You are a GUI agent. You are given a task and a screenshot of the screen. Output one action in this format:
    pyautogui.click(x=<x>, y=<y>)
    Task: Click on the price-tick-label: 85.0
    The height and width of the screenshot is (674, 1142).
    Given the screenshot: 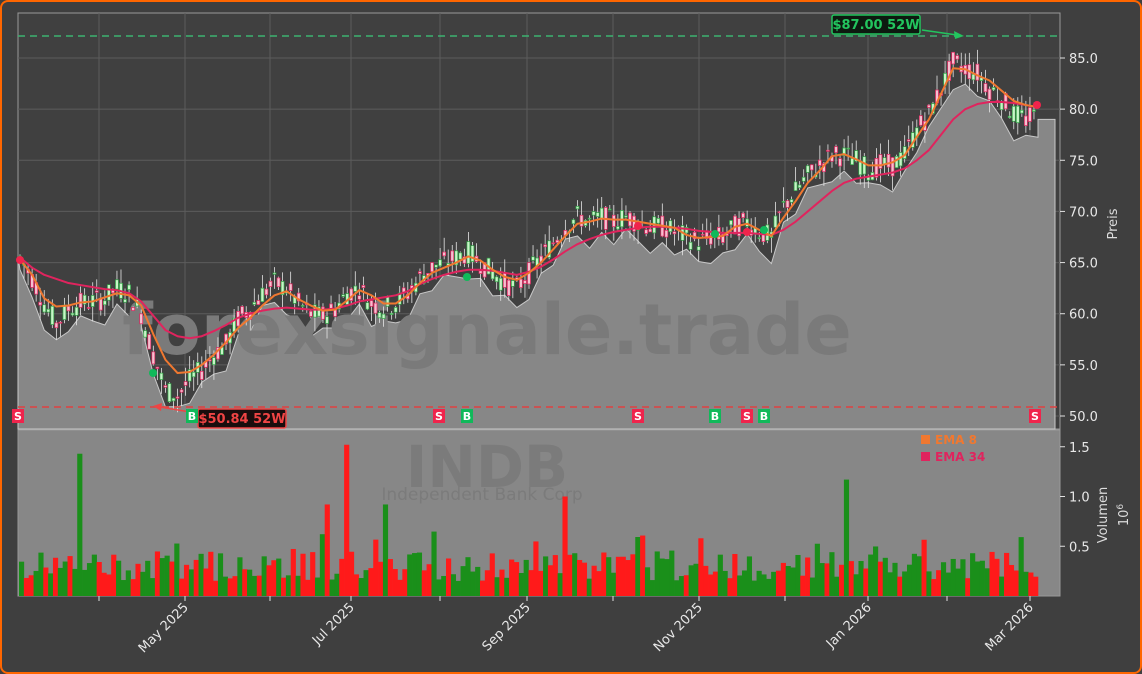 What is the action you would take?
    pyautogui.click(x=1083, y=59)
    